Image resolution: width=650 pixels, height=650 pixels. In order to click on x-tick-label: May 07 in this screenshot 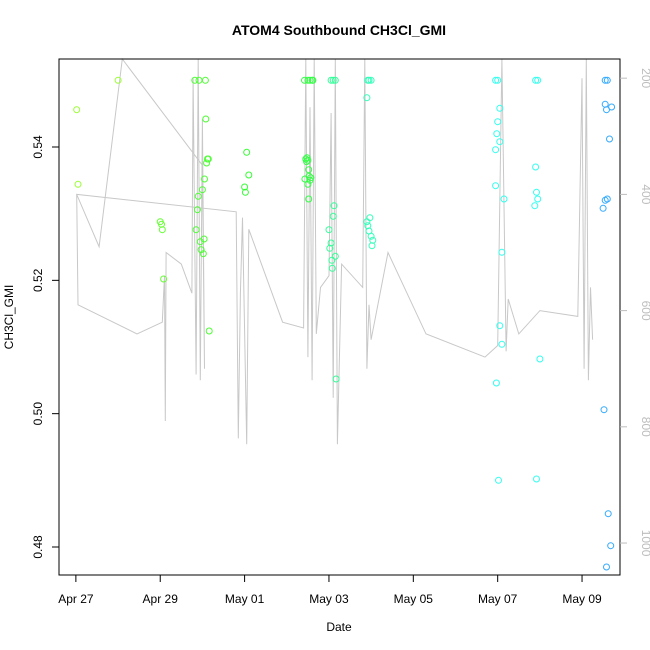, I will do `click(498, 599)`.